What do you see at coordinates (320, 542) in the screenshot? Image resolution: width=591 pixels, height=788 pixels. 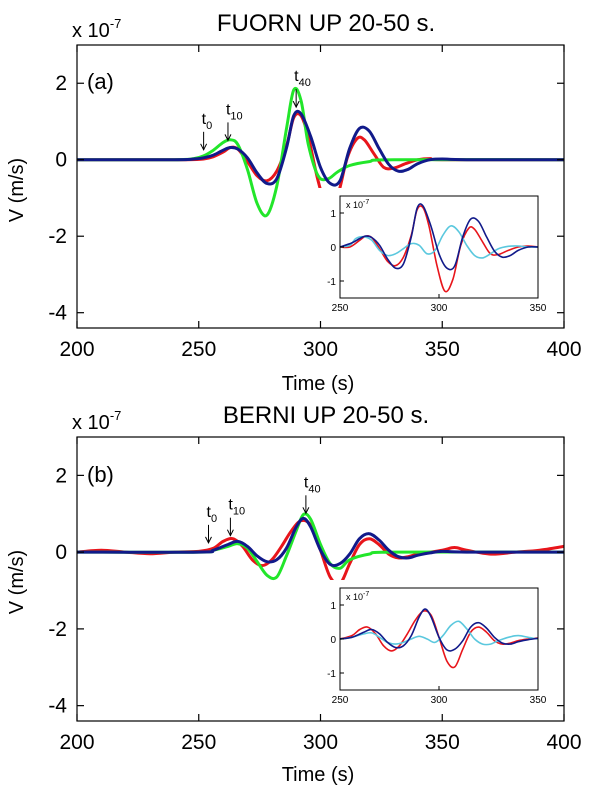 I see `chart-1-series-navy` at bounding box center [320, 542].